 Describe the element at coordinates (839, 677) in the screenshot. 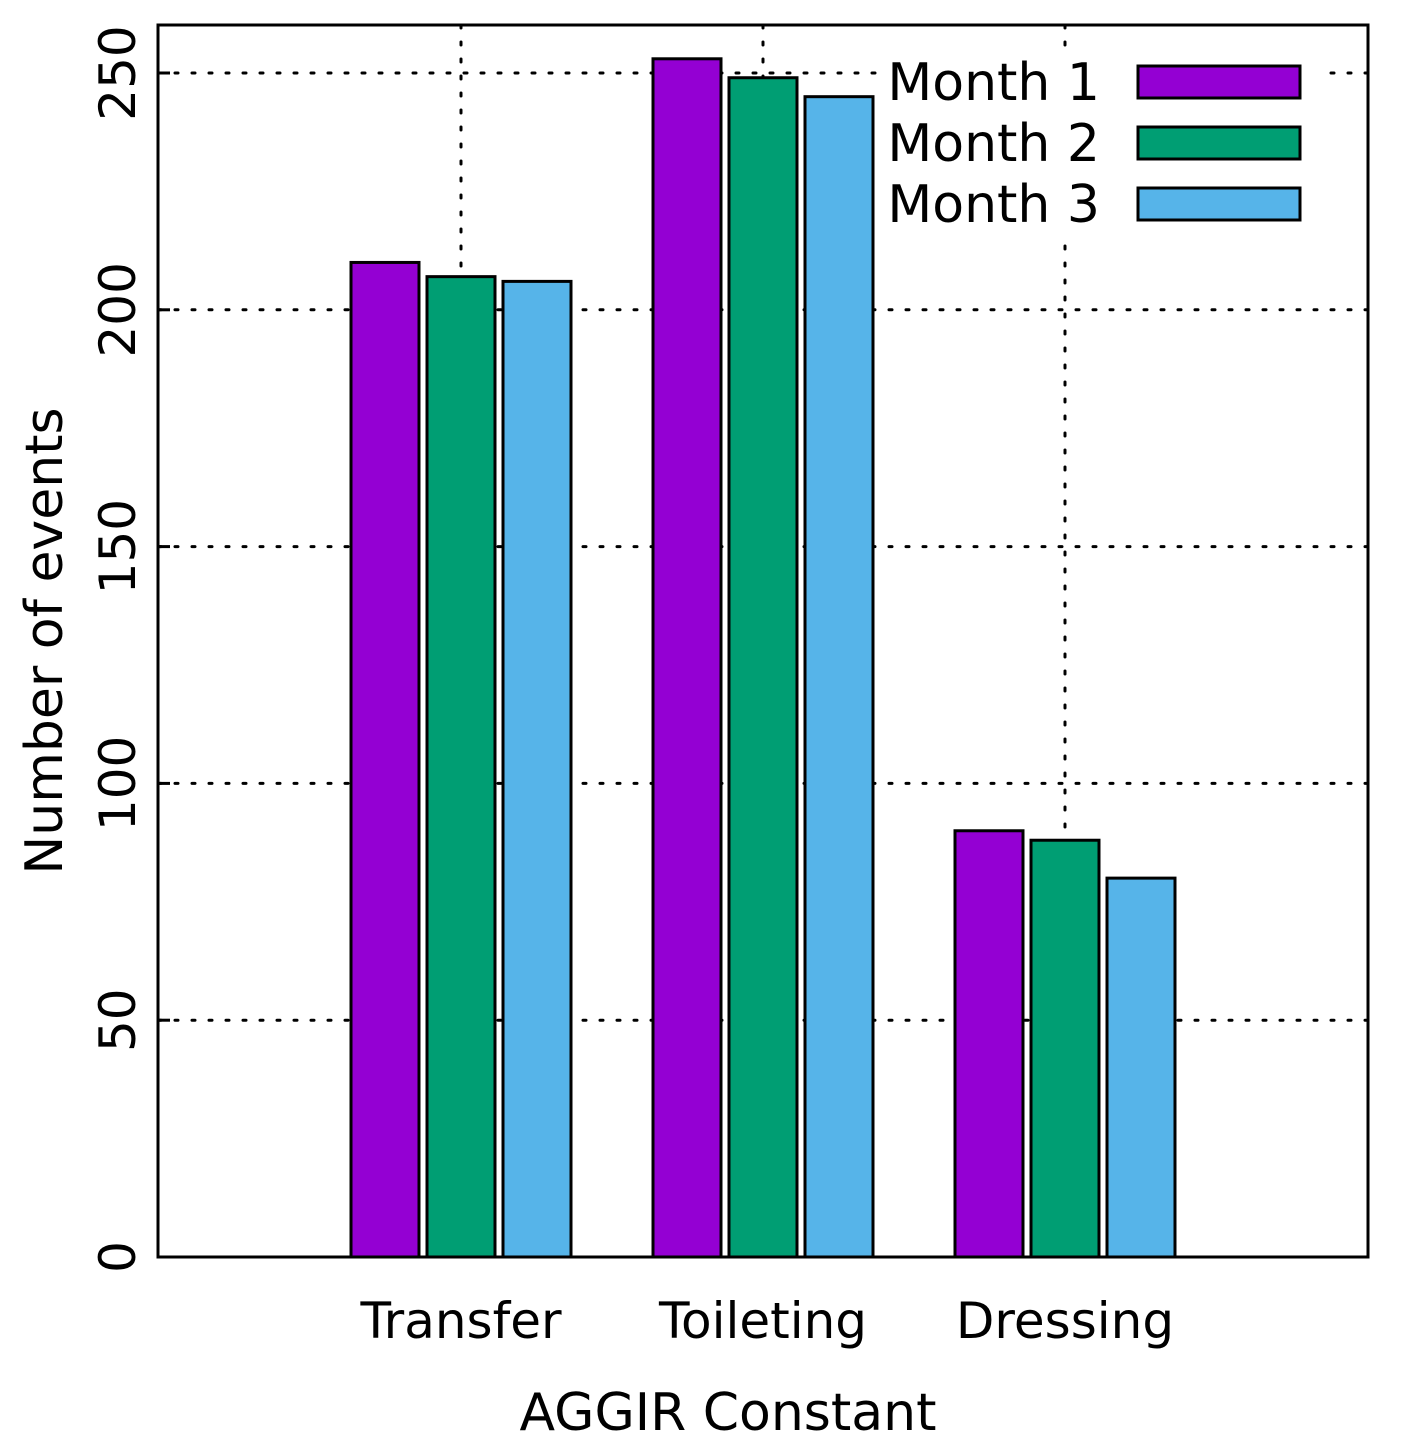

I see `bar-month-3-toileting` at that location.